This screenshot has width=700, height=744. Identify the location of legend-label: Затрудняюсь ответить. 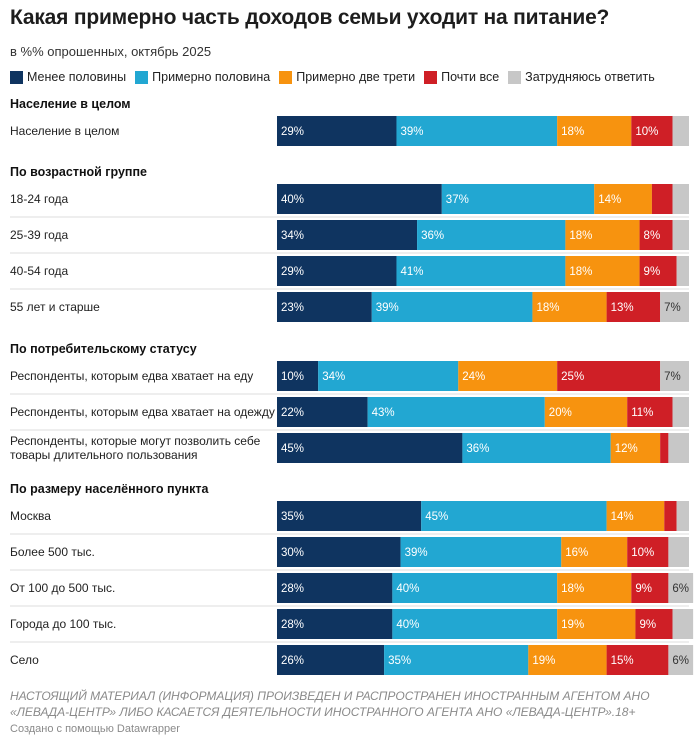
(590, 77).